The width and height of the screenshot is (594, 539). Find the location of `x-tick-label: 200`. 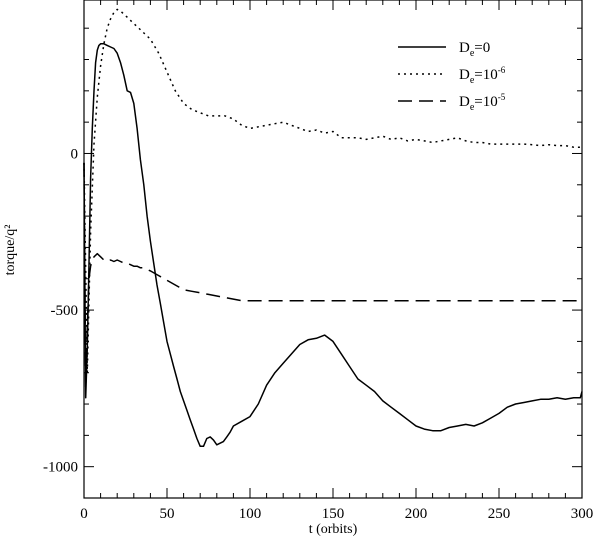

x-tick-label: 200 is located at coordinates (416, 514).